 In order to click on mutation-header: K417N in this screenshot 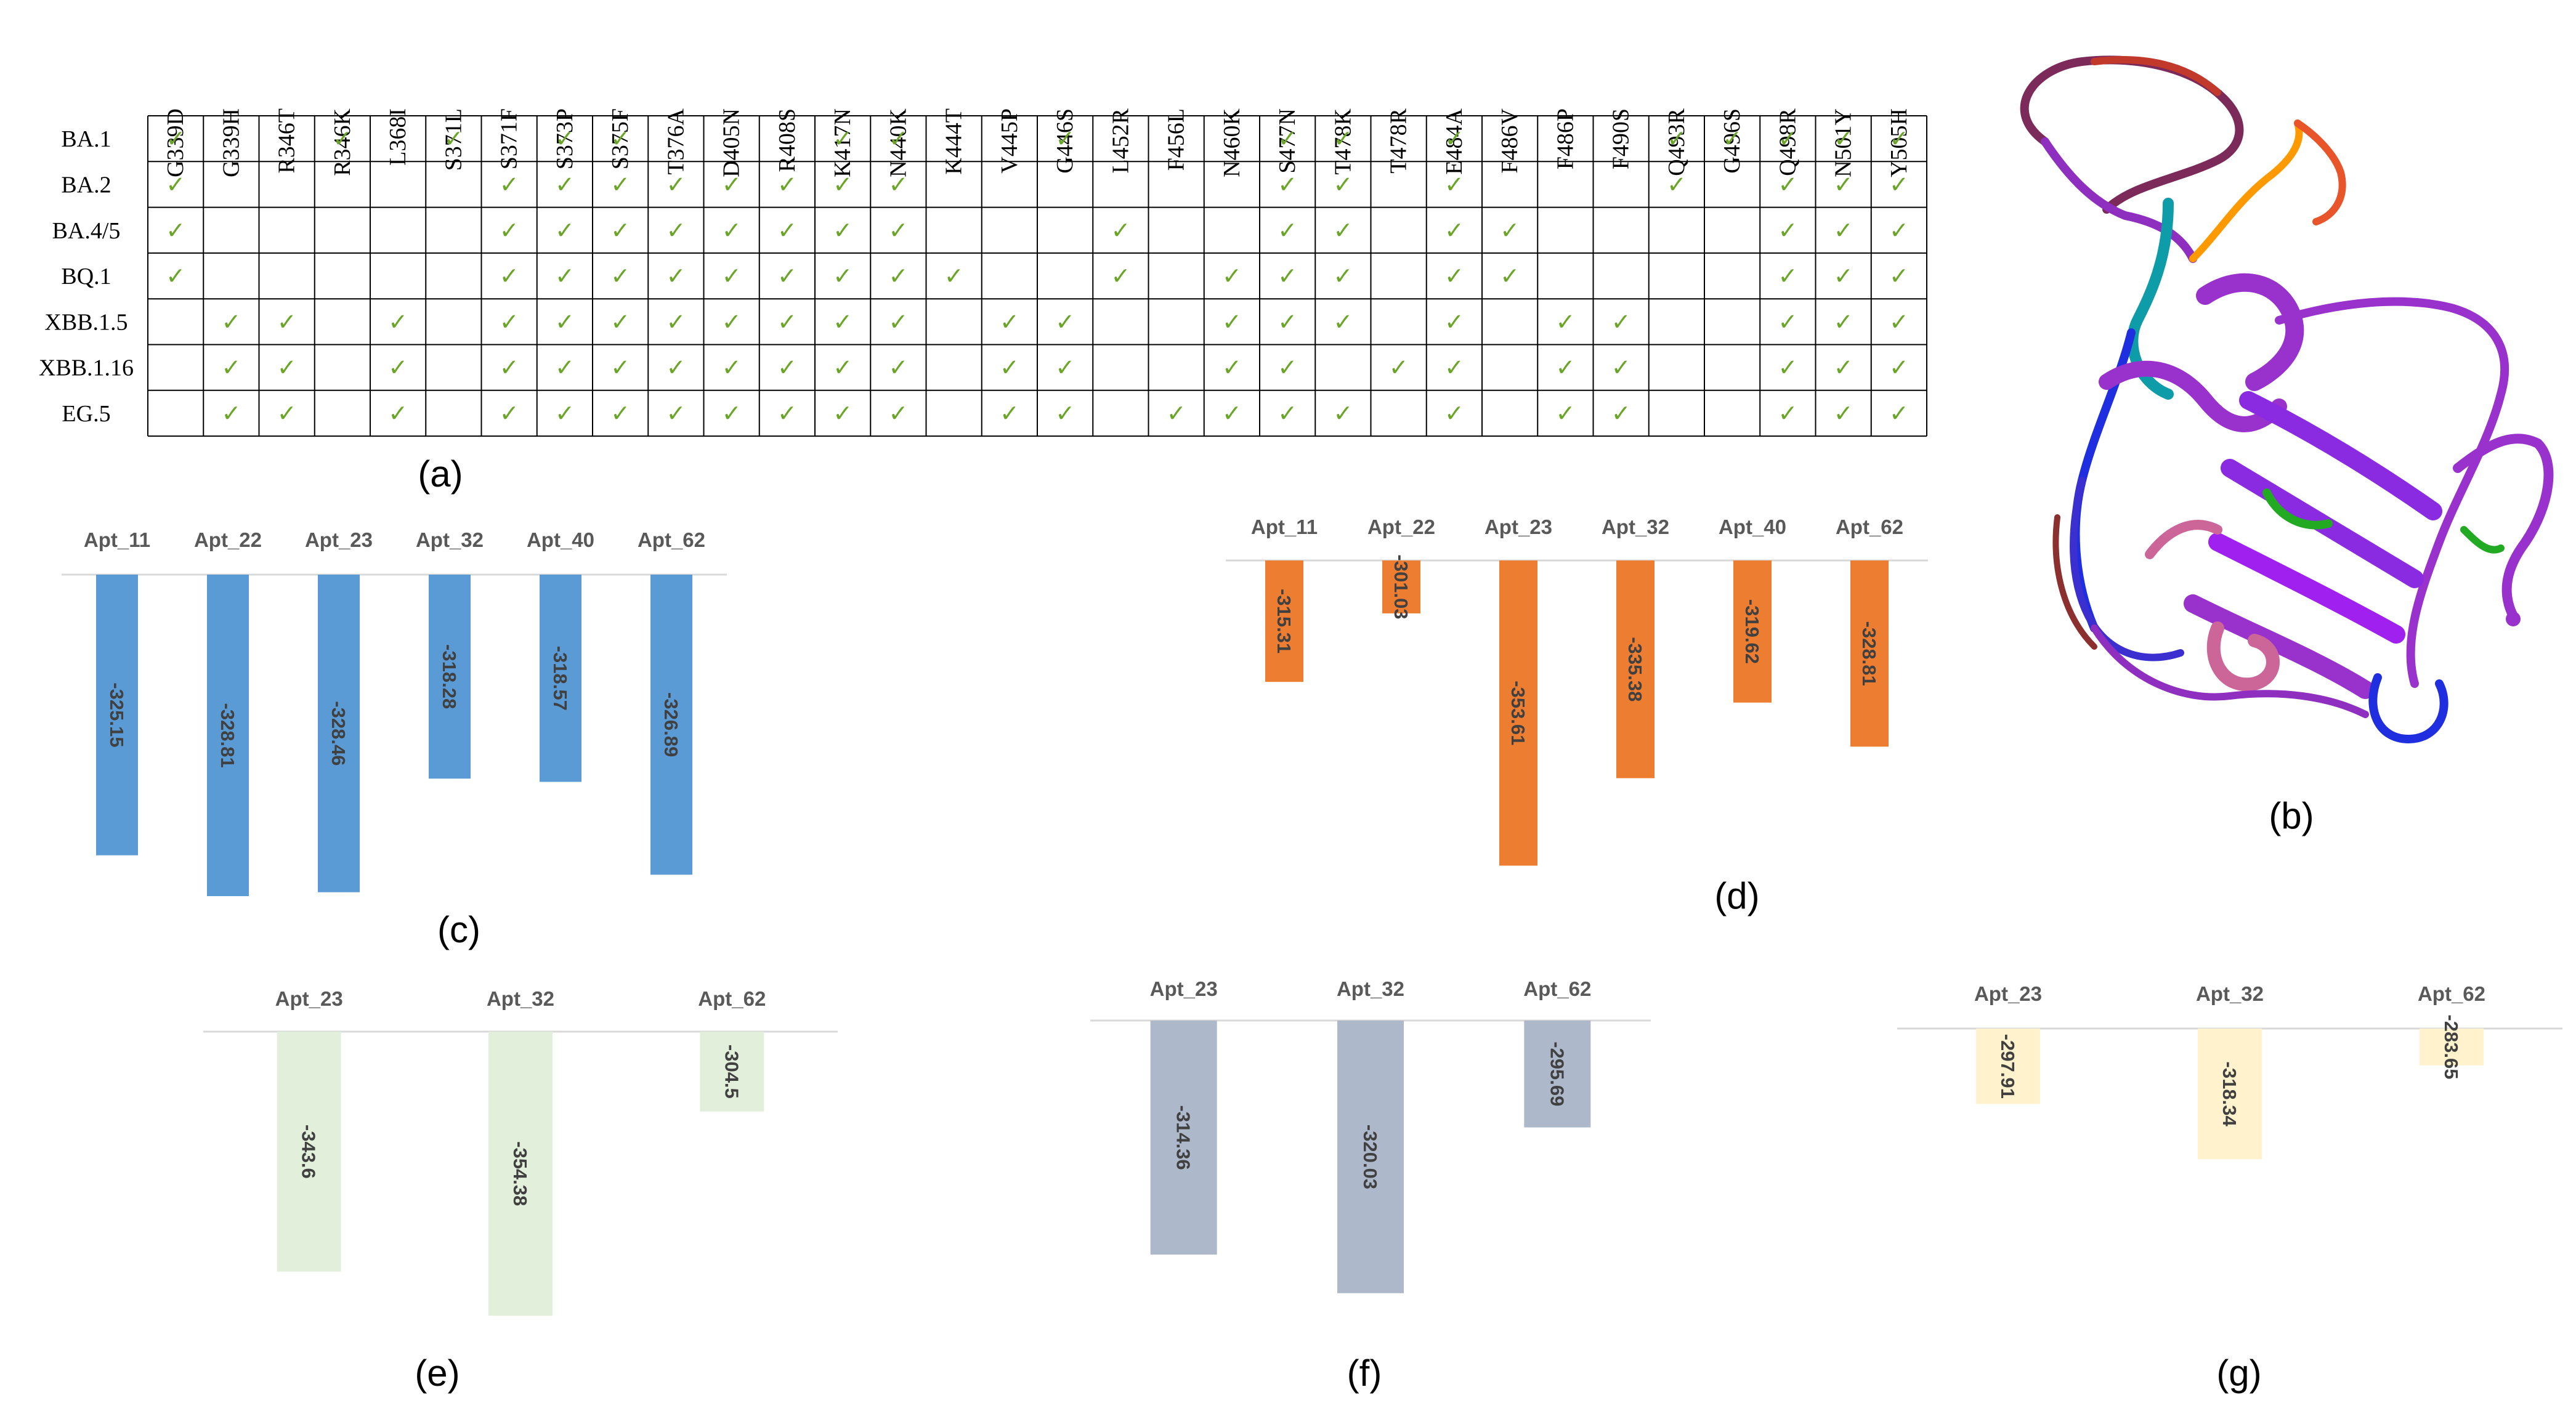, I will do `click(843, 142)`.